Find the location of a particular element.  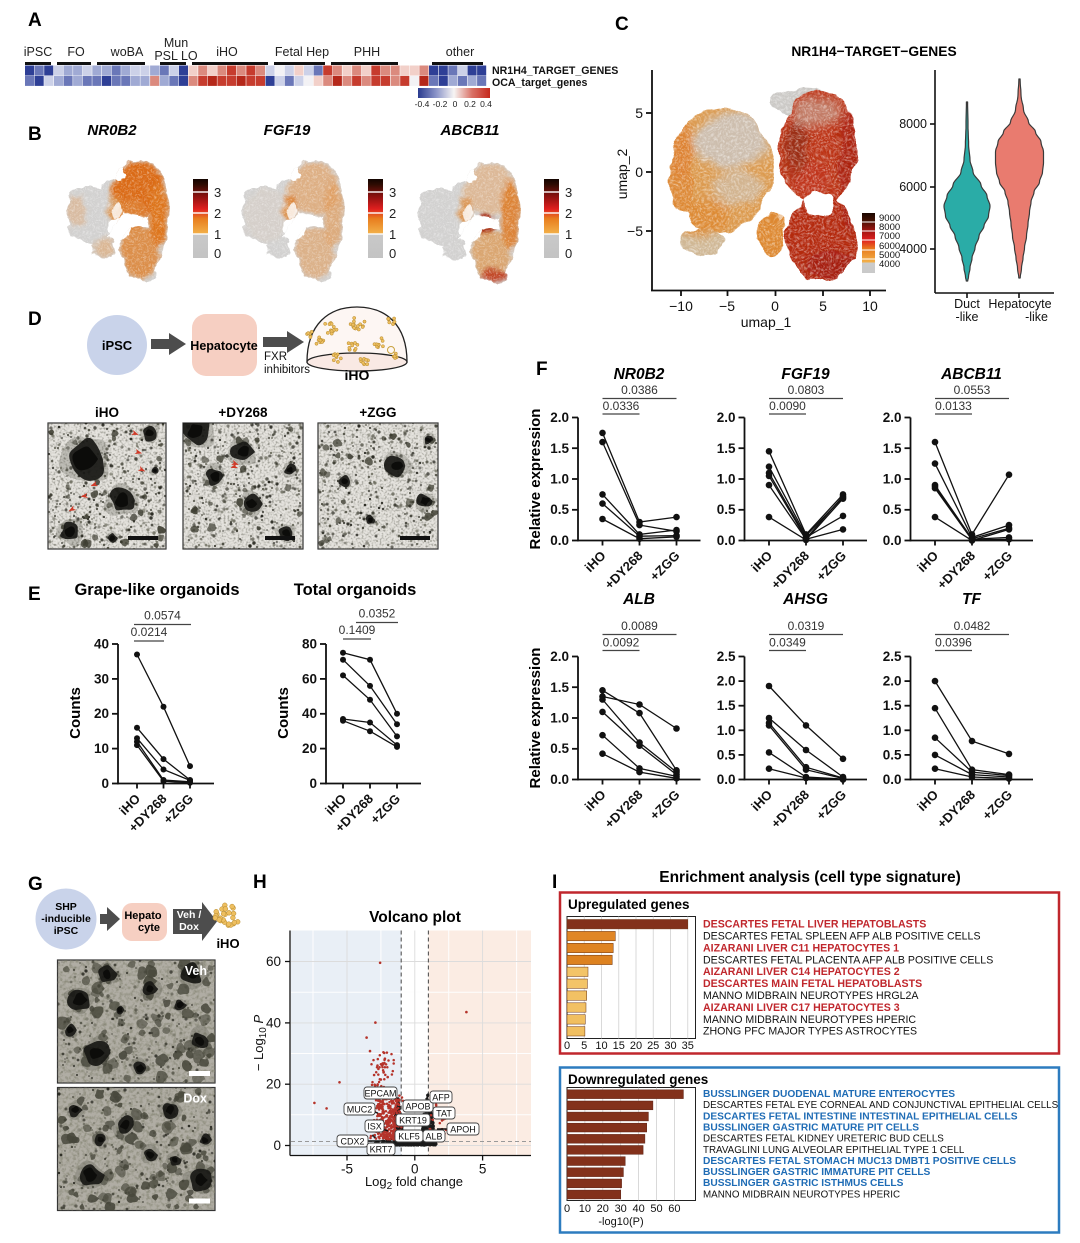

svg-text: inhibitors is located at coordinates (287, 370).